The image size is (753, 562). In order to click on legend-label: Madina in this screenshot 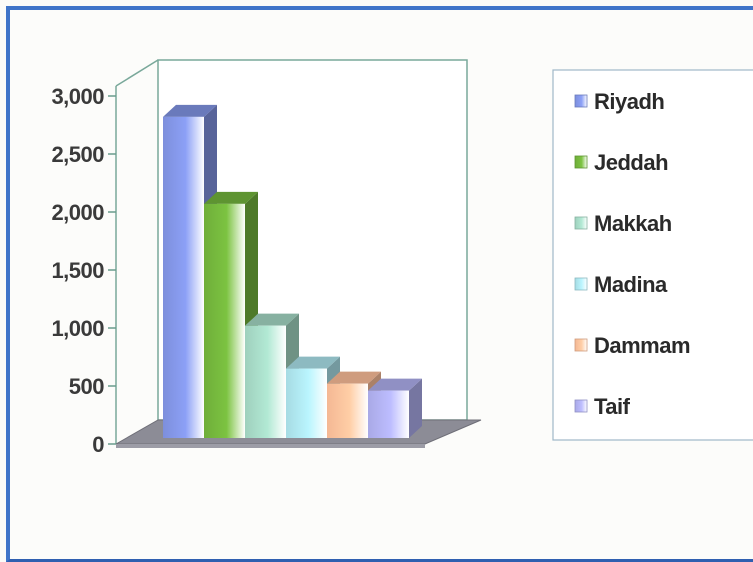, I will do `click(631, 284)`.